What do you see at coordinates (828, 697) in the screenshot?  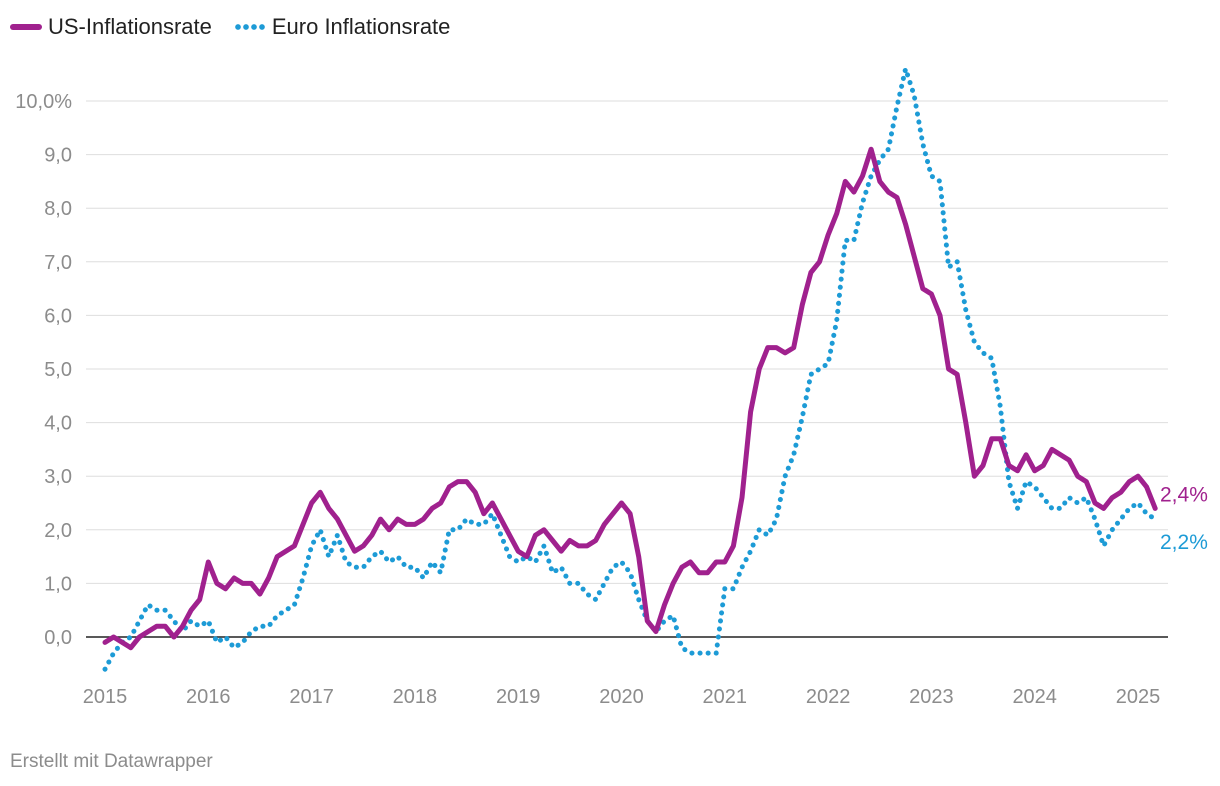 I see `x-tick-label: 2022` at bounding box center [828, 697].